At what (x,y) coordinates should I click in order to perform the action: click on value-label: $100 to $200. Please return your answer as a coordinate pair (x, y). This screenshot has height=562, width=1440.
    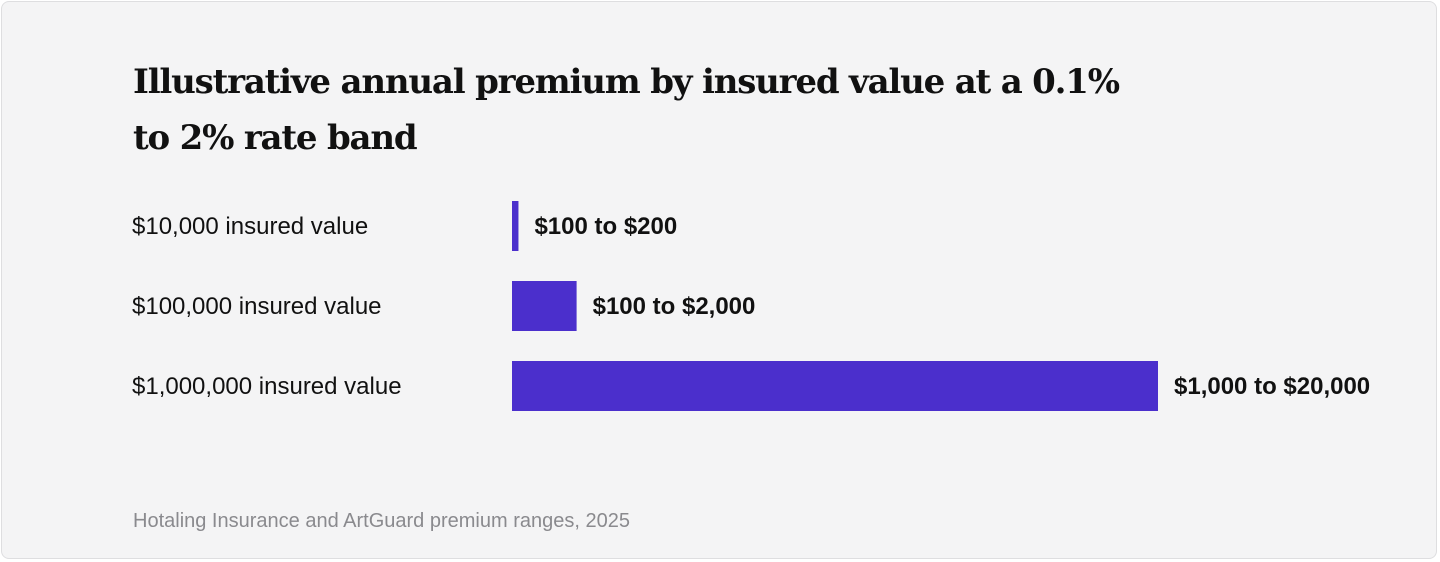
    Looking at the image, I should click on (605, 226).